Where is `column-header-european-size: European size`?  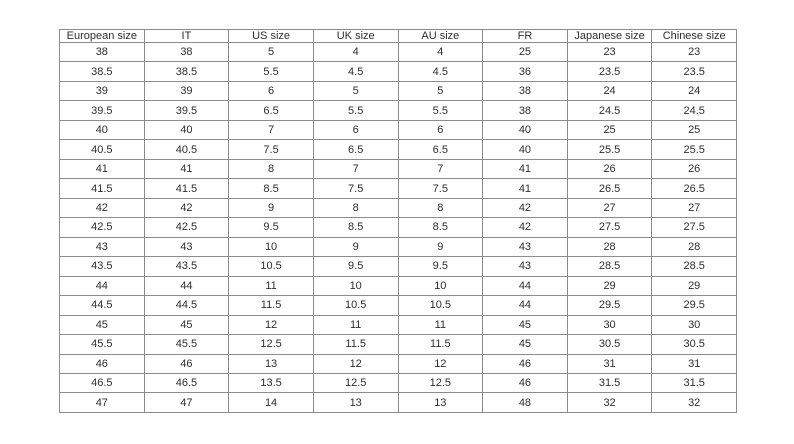
column-header-european-size: European size is located at coordinates (102, 36).